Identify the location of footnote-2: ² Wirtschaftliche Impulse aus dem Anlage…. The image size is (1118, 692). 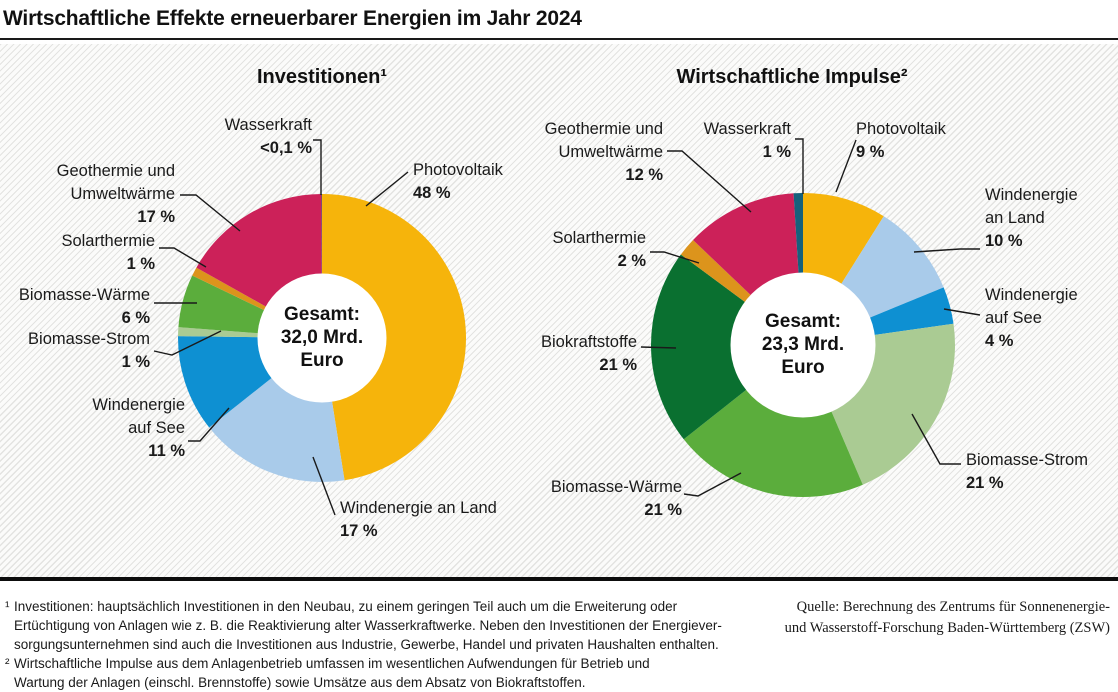
(377, 673).